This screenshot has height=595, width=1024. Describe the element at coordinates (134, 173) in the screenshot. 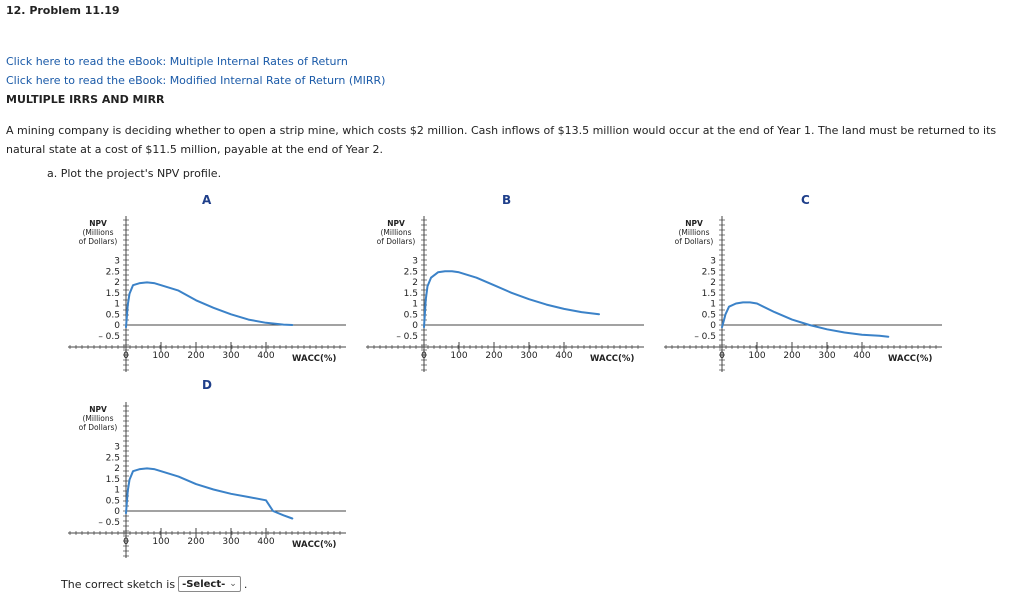

I see `part-a-prompt: a. Plot the project's NPV profile.` at that location.